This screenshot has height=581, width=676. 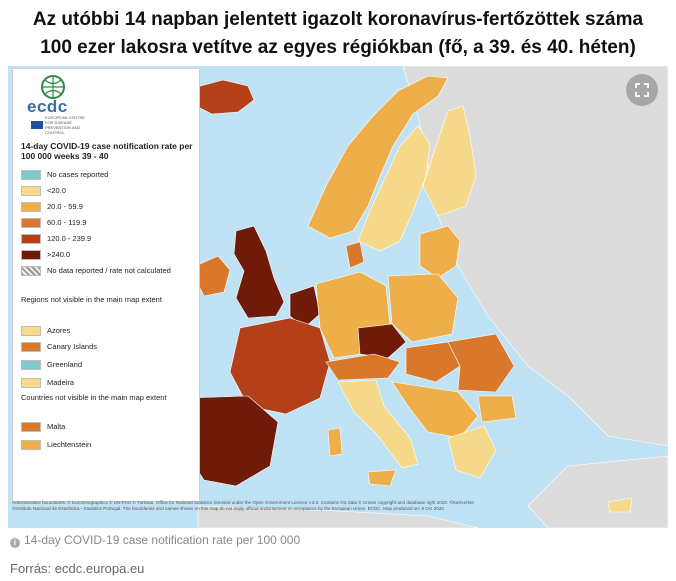 I want to click on source-line: Forrás: ecdc.europa.eu, so click(x=77, y=568).